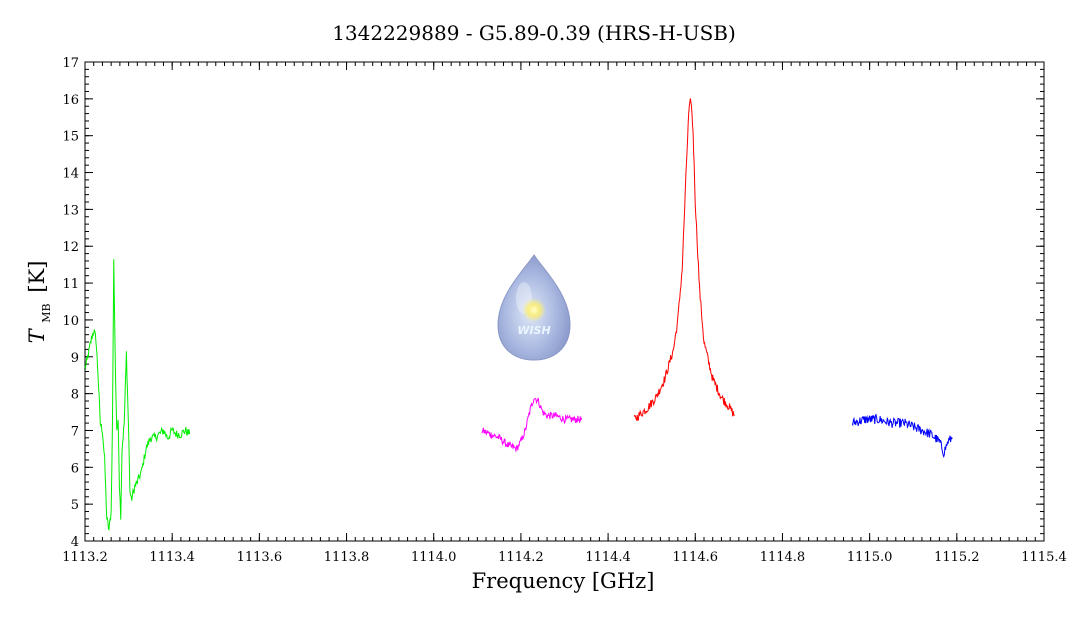 The height and width of the screenshot is (618, 1068). I want to click on x-tick-label: 1115.0, so click(870, 557).